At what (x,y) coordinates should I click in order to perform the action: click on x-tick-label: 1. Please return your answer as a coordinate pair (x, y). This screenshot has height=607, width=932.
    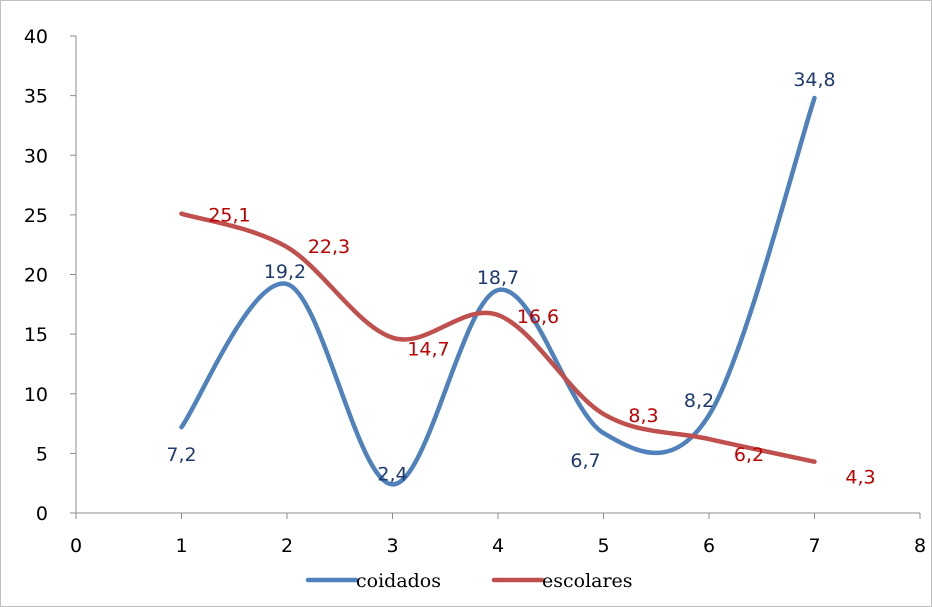
    Looking at the image, I should click on (181, 546).